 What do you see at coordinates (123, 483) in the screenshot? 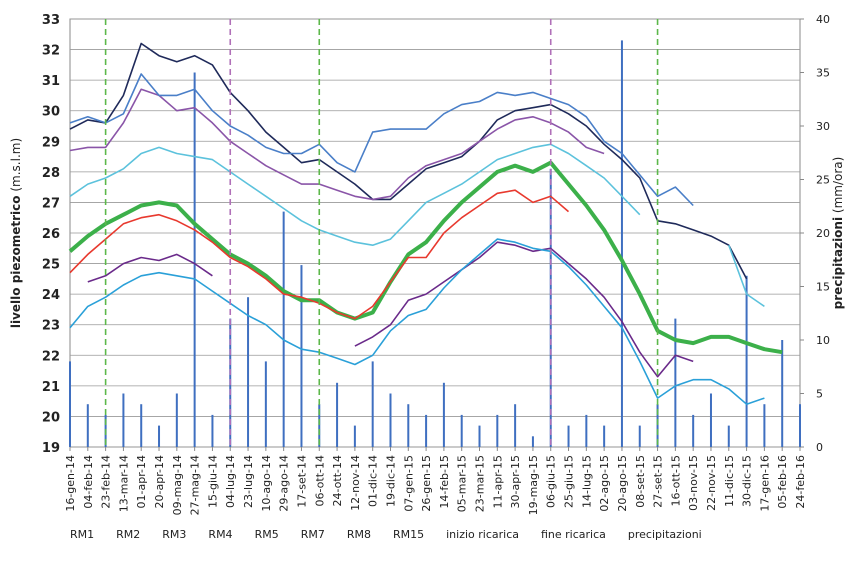
I see `x-tick-label: 13-mar-14` at bounding box center [123, 483].